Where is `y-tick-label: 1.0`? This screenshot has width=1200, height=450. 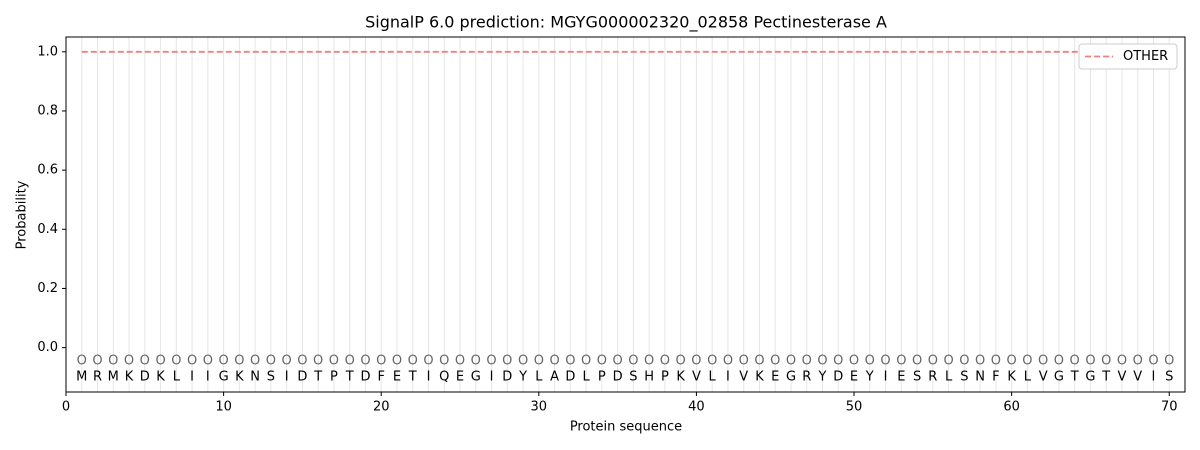
y-tick-label: 1.0 is located at coordinates (47, 51).